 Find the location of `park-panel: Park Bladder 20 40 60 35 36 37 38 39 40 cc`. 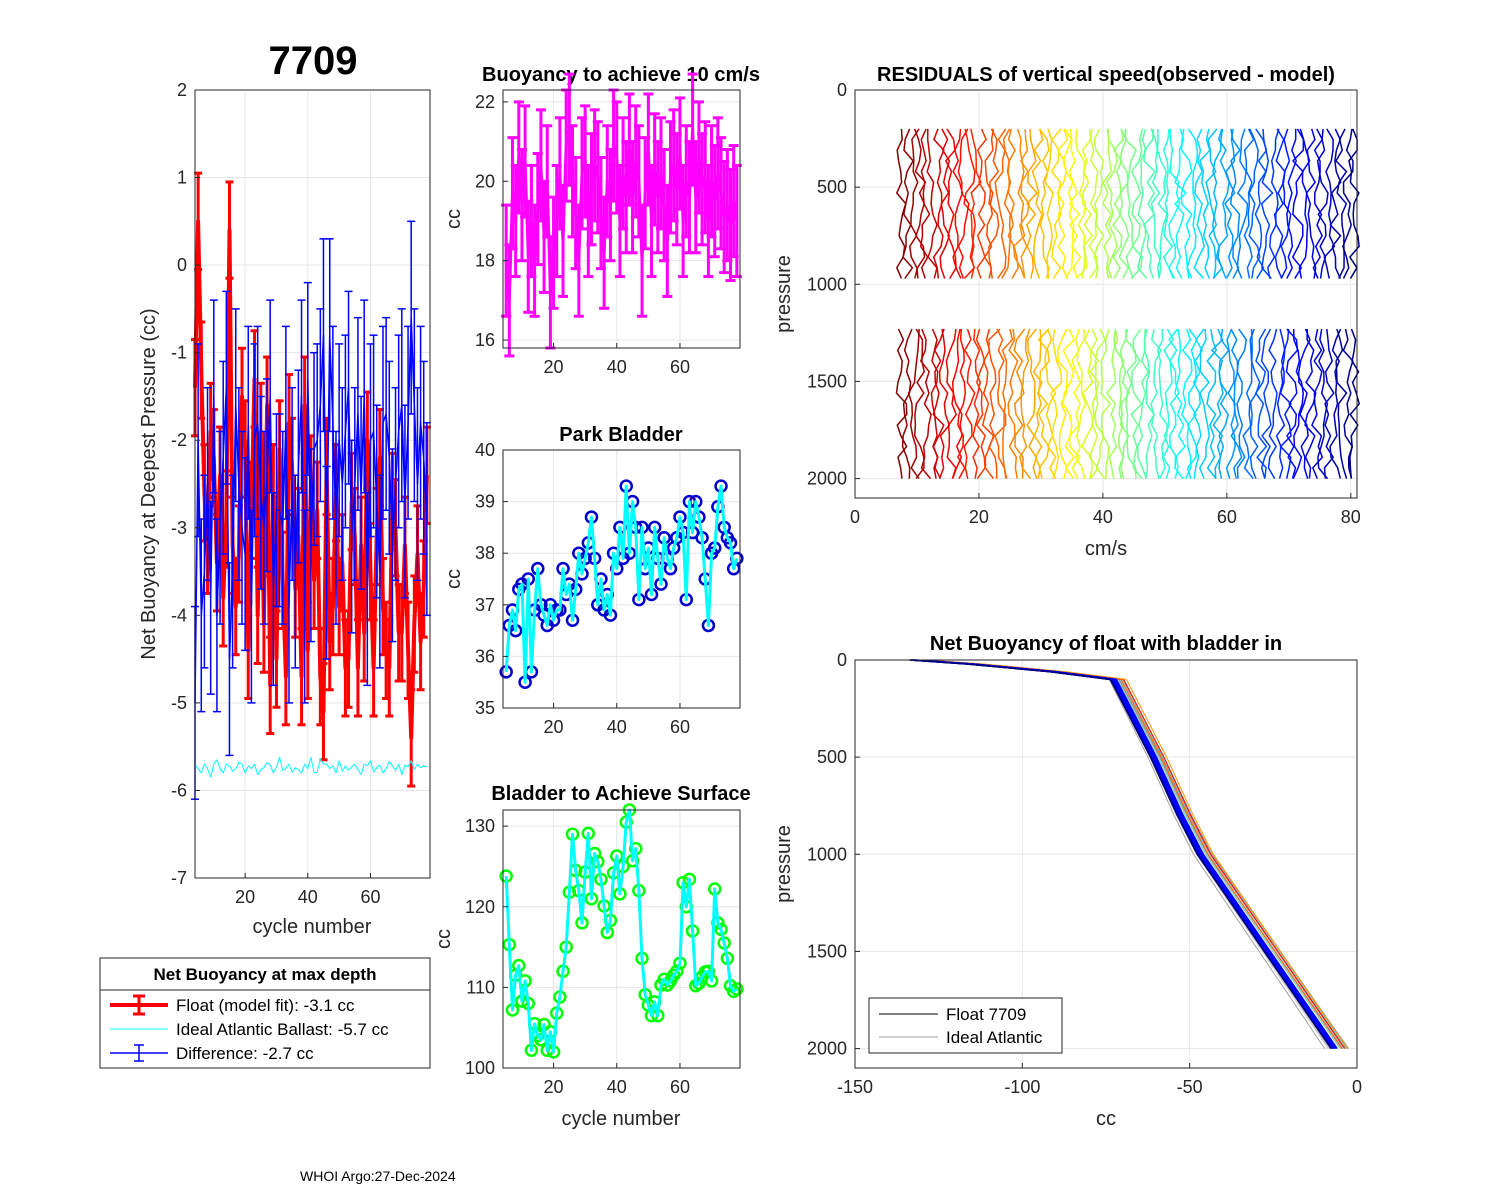

park-panel: Park Bladder 20 40 60 35 36 37 38 39 40 cc is located at coordinates (593, 580).